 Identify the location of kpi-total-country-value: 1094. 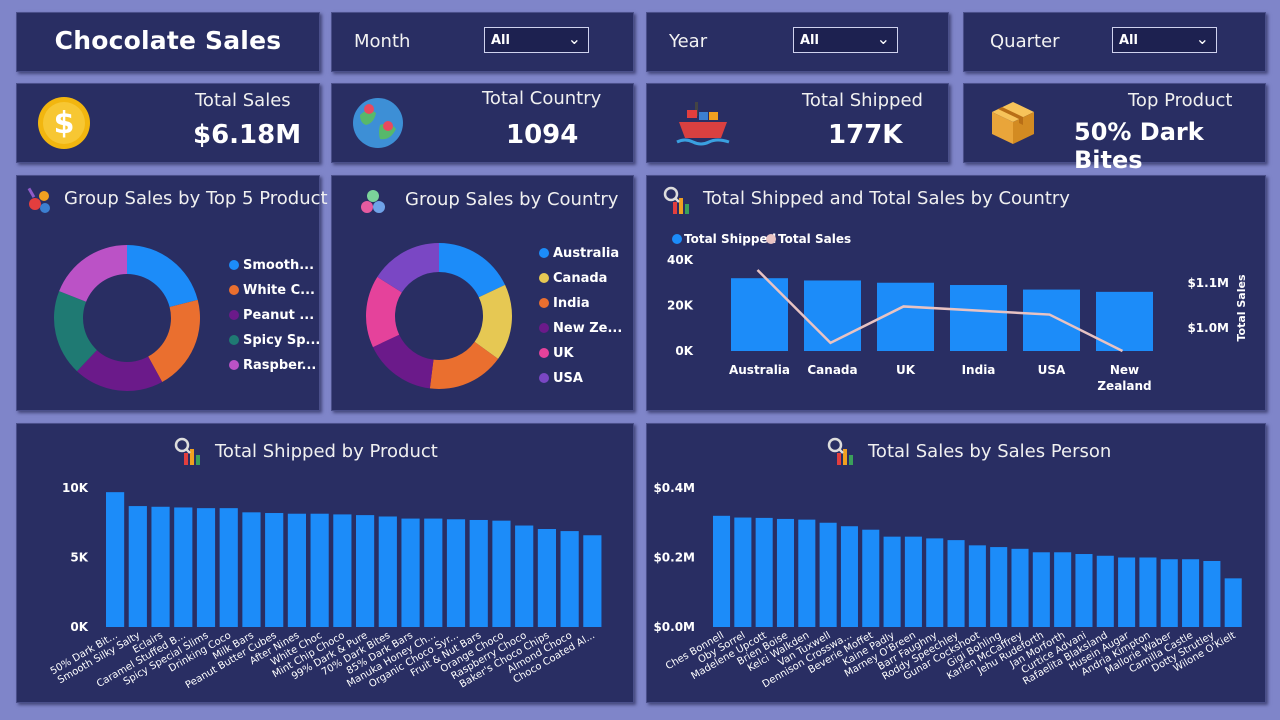
(542, 135).